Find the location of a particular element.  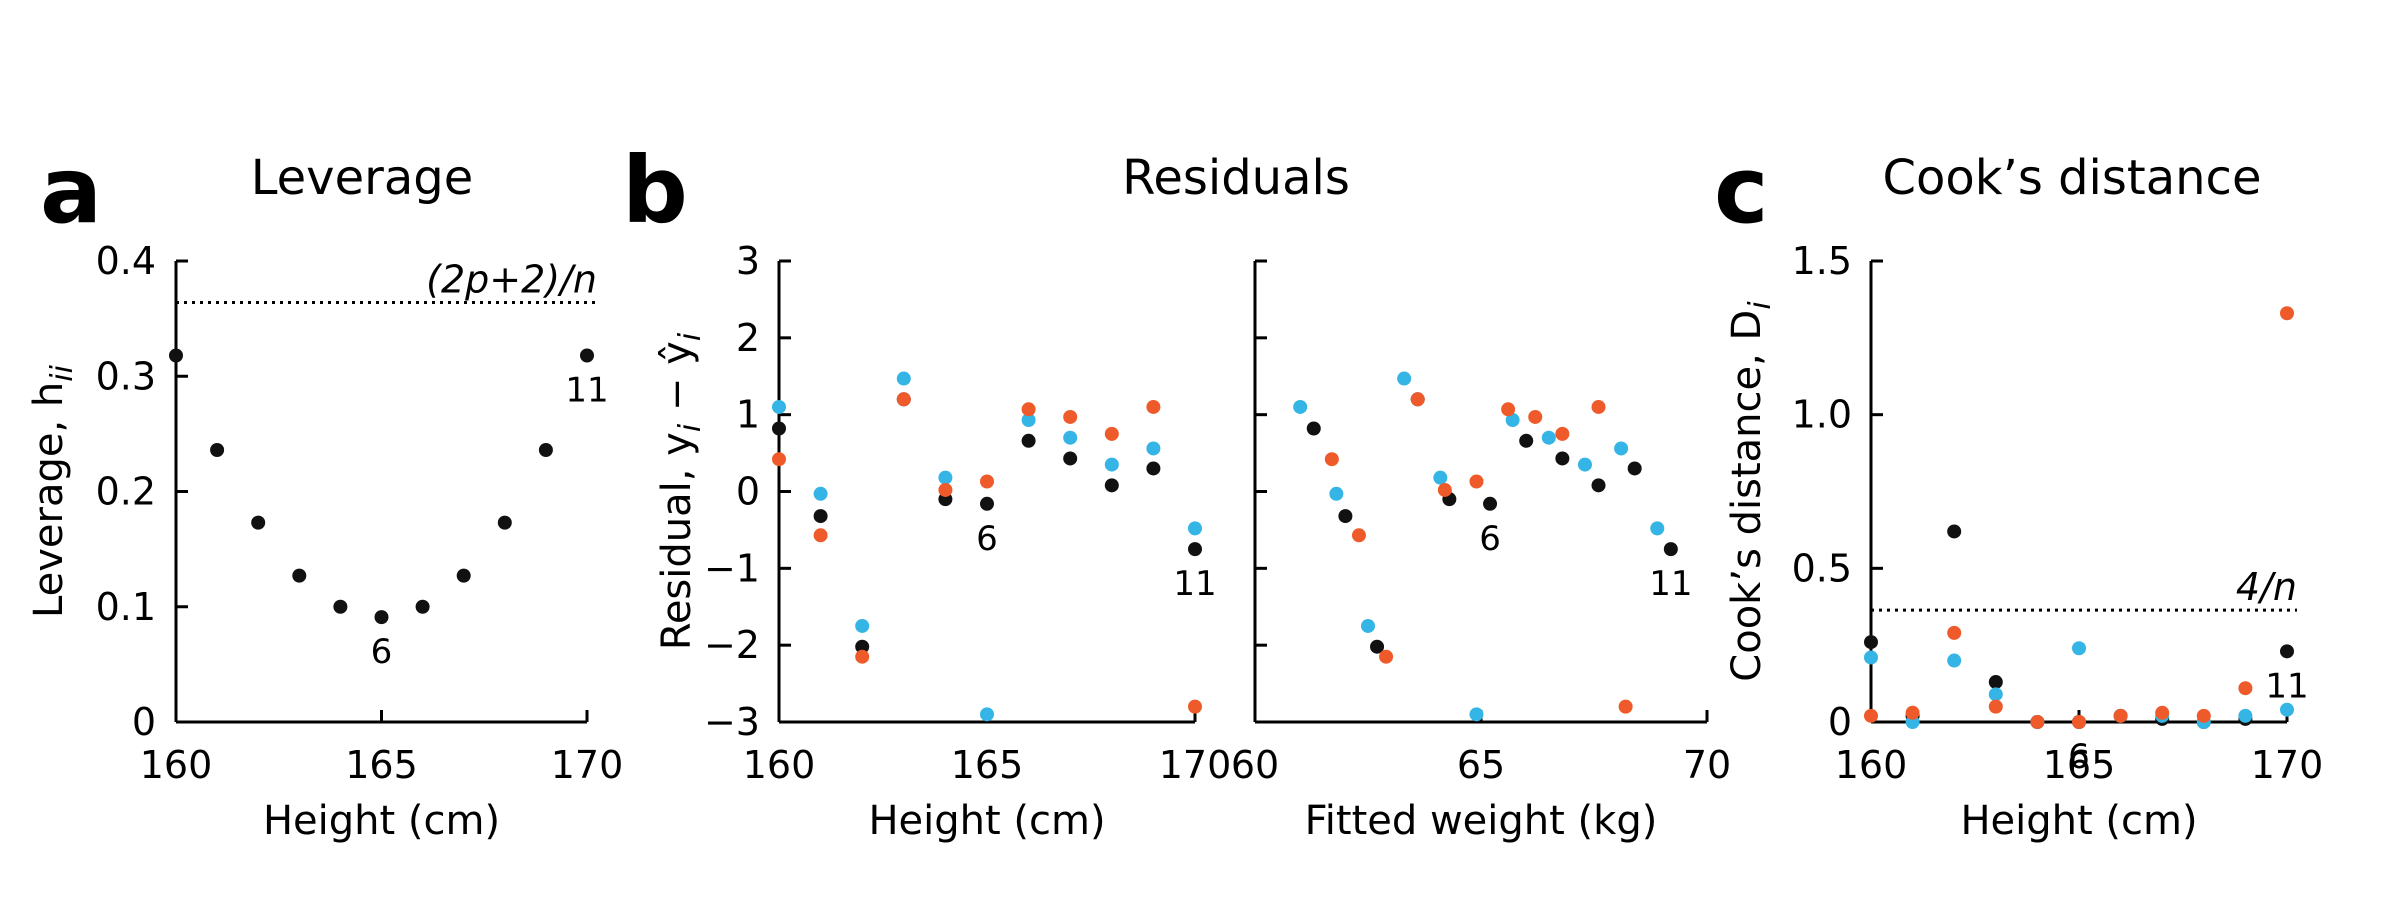

y-tick-label: −1 is located at coordinates (732, 568).